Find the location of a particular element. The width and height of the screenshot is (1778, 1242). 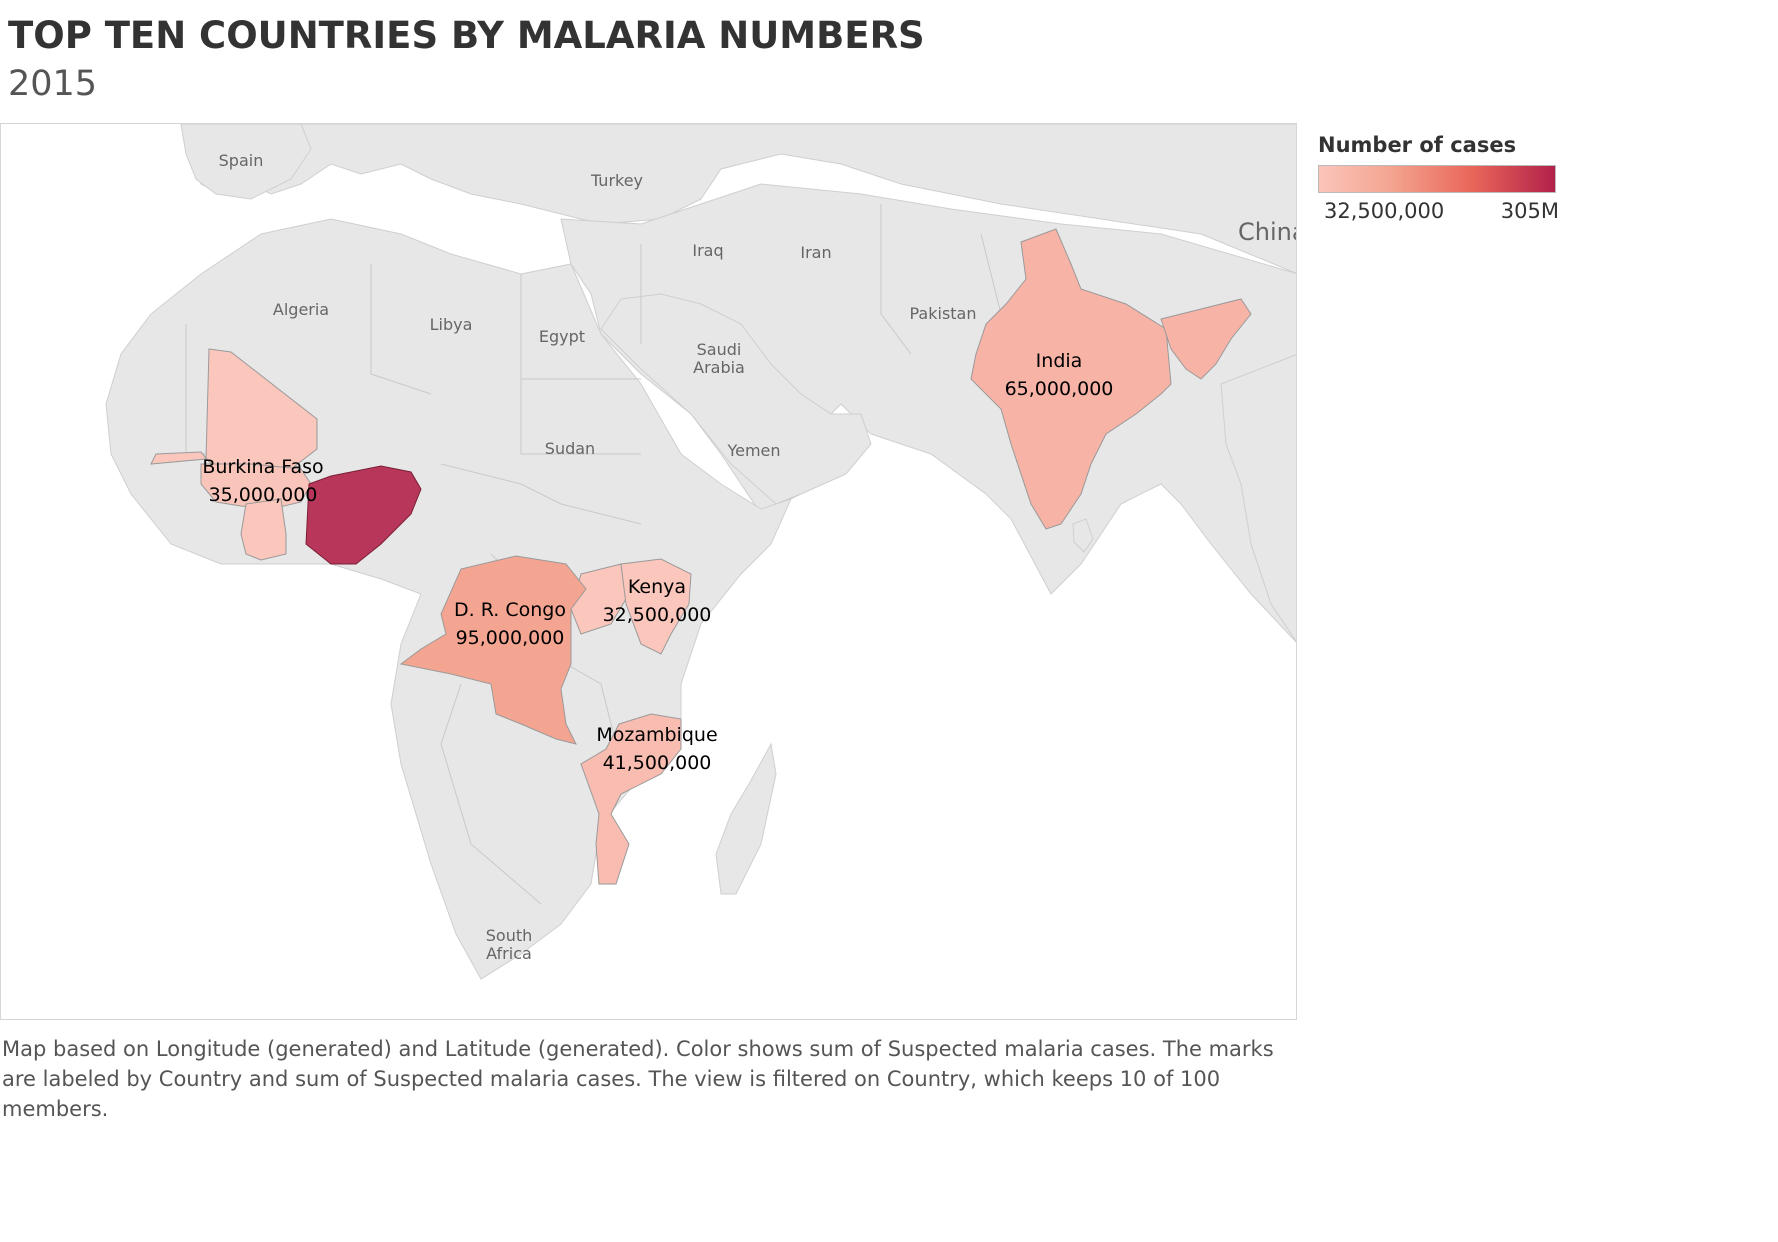

country-dr-congo is located at coordinates (493, 650).